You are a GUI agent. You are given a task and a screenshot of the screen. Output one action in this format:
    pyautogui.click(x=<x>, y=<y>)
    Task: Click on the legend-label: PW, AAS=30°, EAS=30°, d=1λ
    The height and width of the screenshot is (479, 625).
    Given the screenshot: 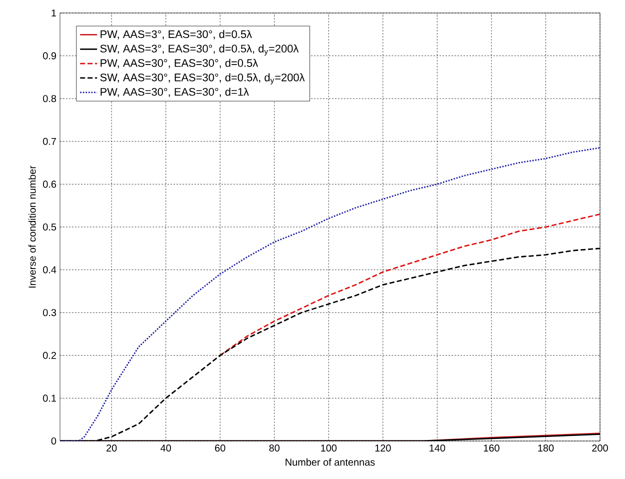 What is the action you would take?
    pyautogui.click(x=174, y=93)
    